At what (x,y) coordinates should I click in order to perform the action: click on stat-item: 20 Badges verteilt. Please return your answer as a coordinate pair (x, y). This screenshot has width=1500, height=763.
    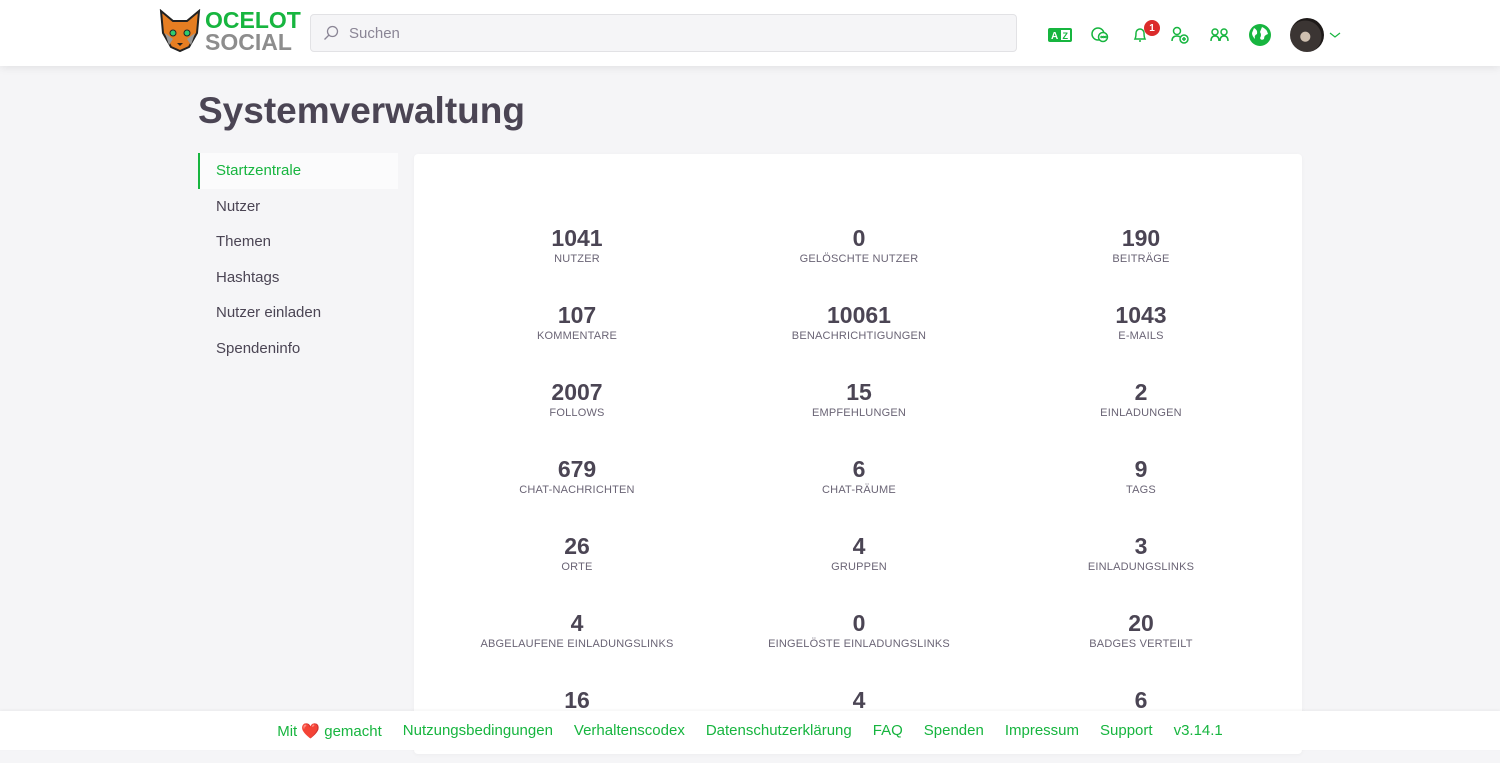
    Looking at the image, I should click on (1141, 647).